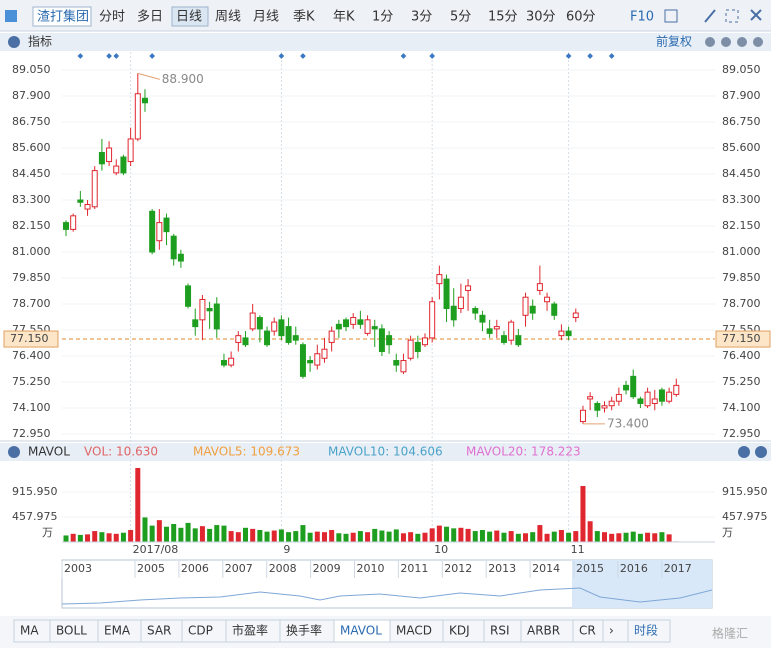  I want to click on toolbar-button: 60分, so click(581, 17).